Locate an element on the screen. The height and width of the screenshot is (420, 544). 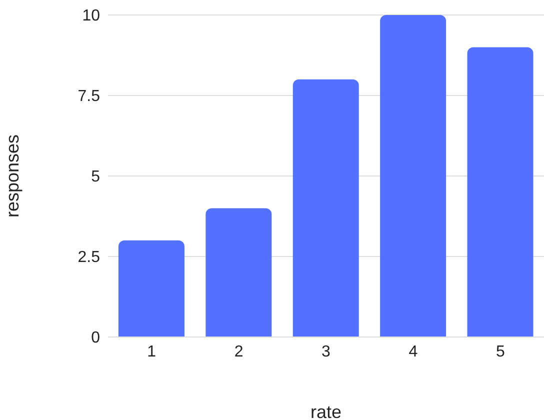
x-tick-label: 4 is located at coordinates (413, 351).